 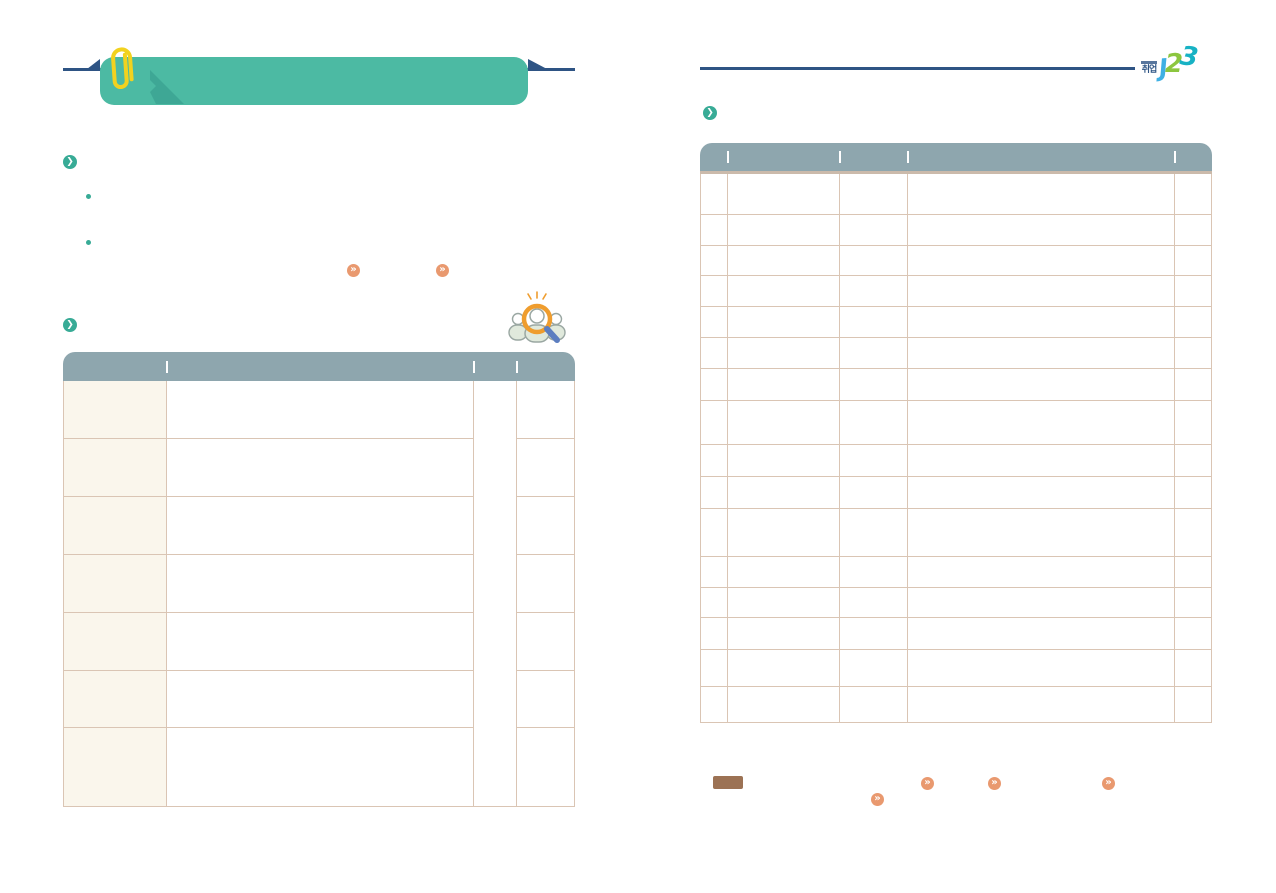 I want to click on logo-text-block: 취업, so click(x=1149, y=69).